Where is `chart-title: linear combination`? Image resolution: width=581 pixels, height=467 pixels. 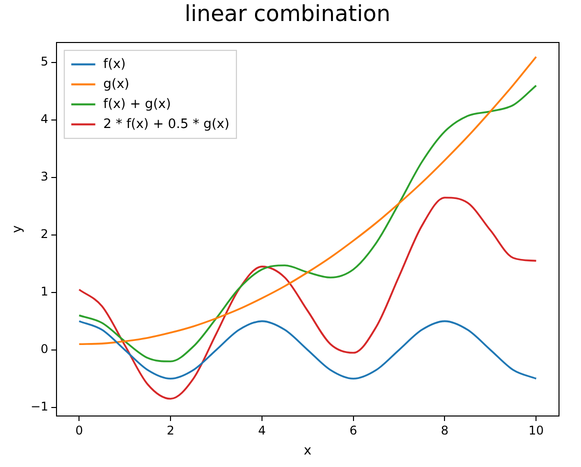 chart-title: linear combination is located at coordinates (287, 14).